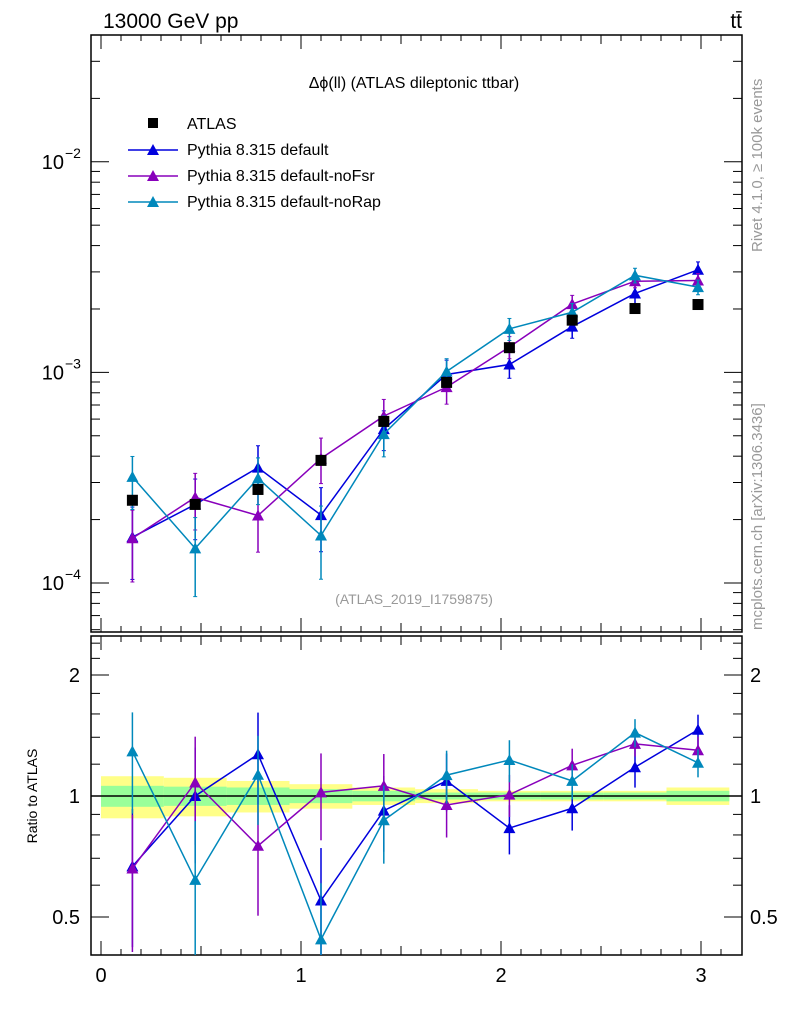 Image resolution: width=786 pixels, height=1029 pixels. Describe the element at coordinates (284, 202) in the screenshot. I see `legend-label-norap: Pythia 8.315 default-noRap` at that location.